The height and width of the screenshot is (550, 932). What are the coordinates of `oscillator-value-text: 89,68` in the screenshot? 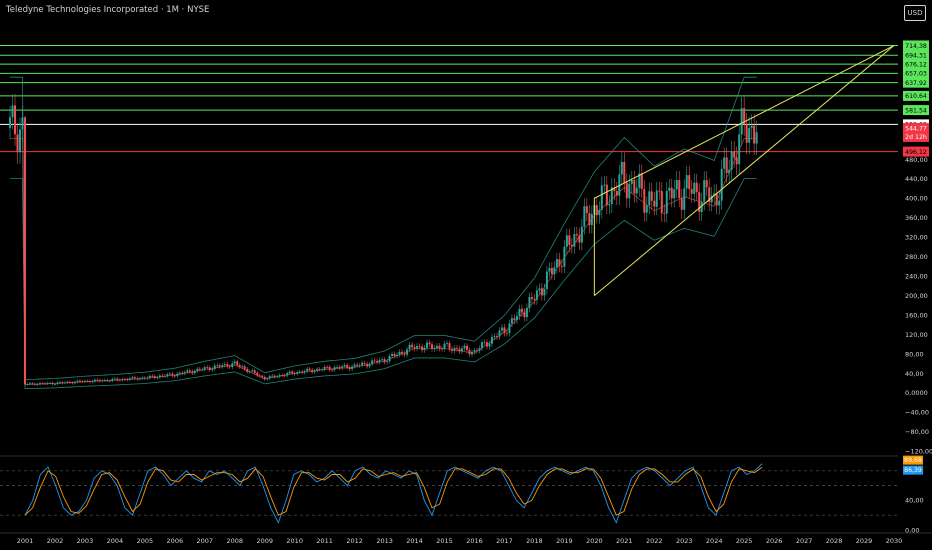 It's located at (913, 460).